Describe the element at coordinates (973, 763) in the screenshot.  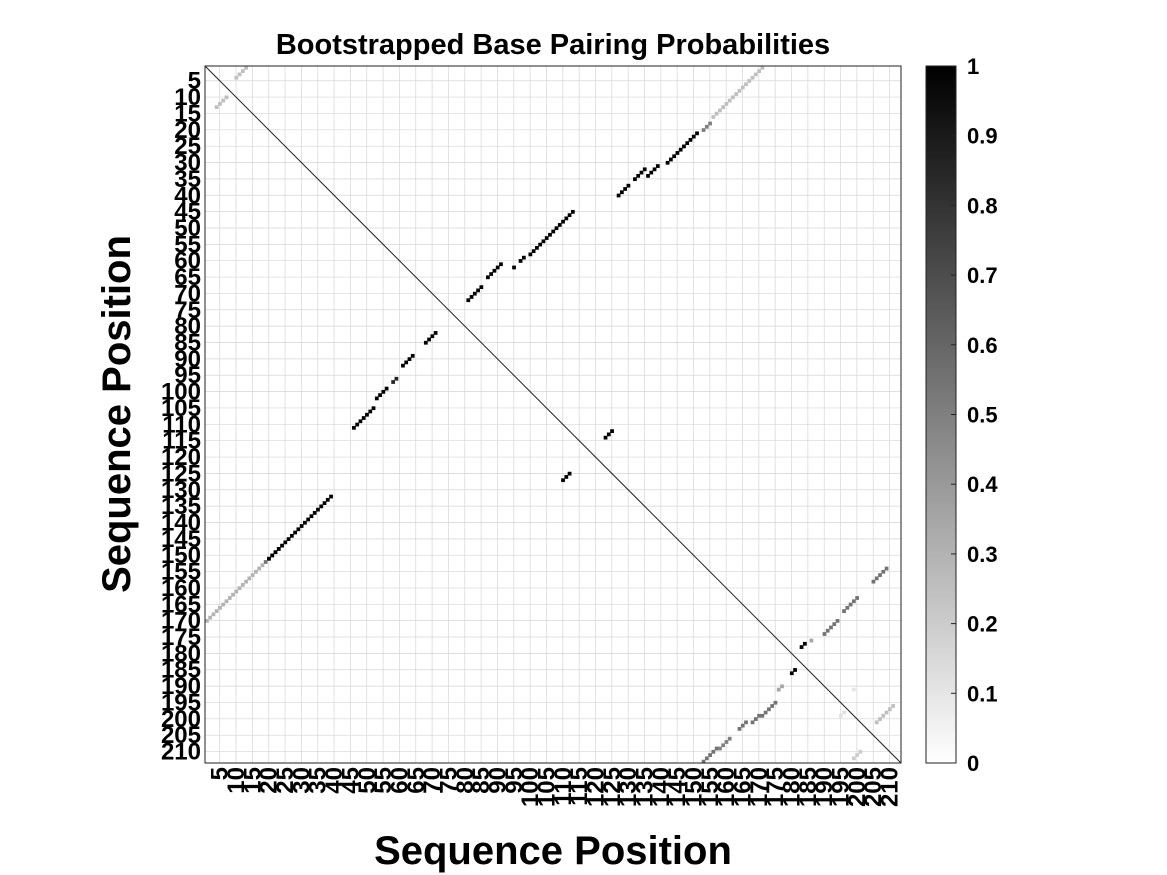
I see `colorbar-tick-label: 0` at that location.